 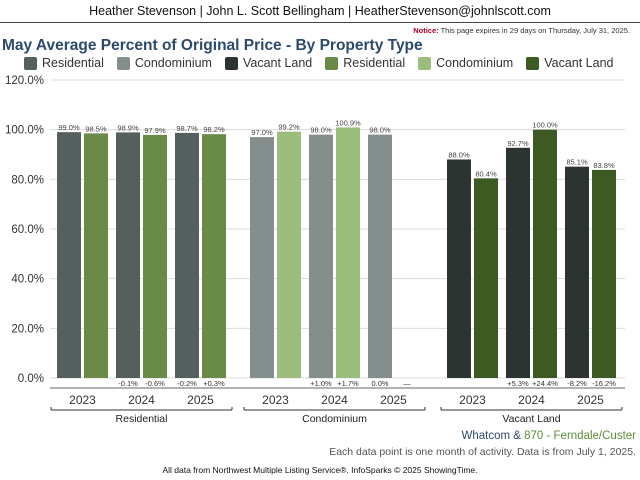 I want to click on area-b-label: 870 - Ferndale/Custer, so click(x=580, y=436).